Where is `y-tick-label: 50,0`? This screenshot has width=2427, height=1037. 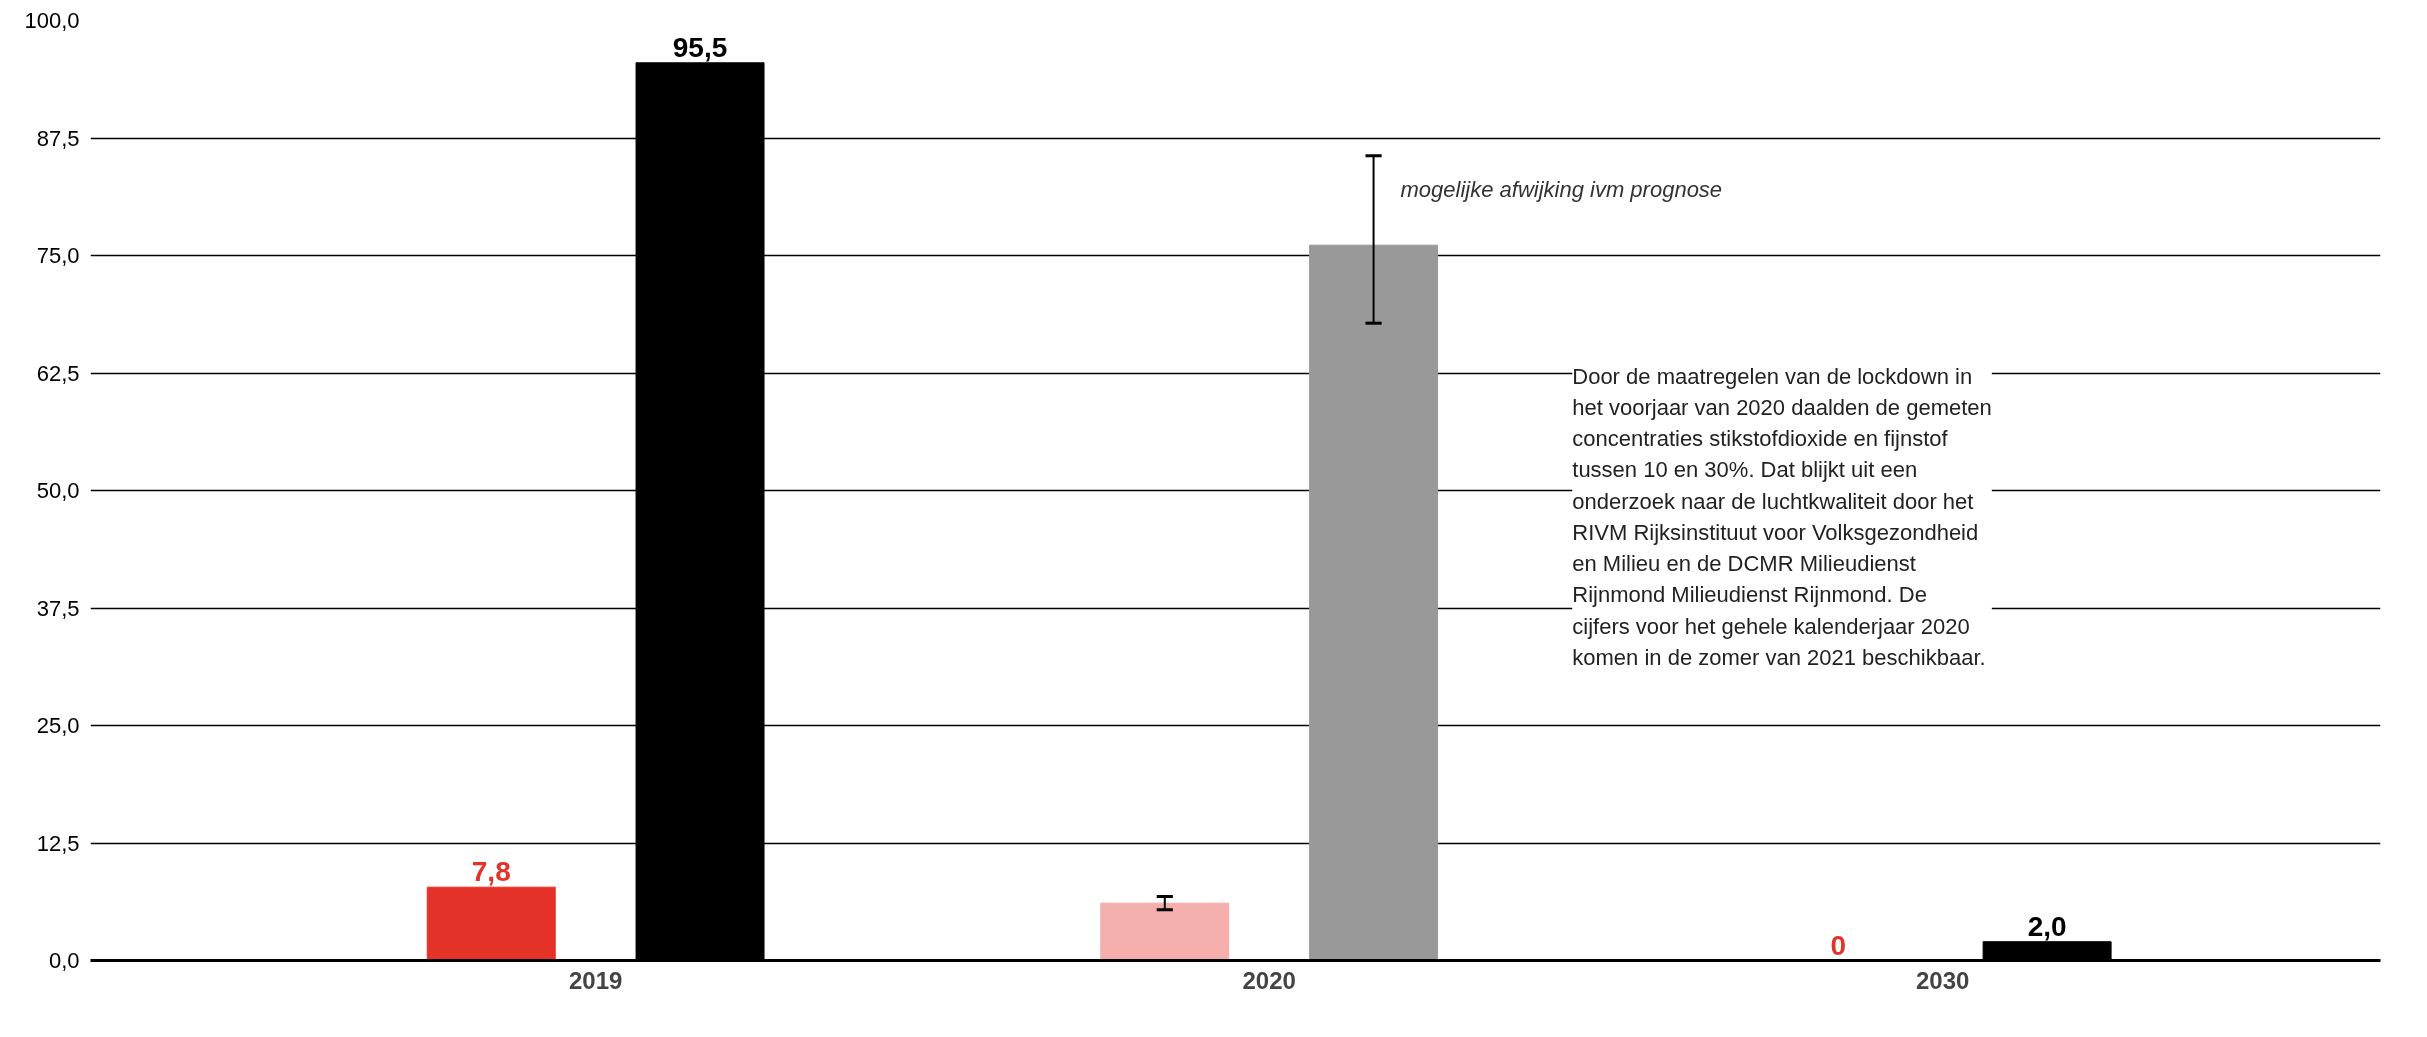 y-tick-label: 50,0 is located at coordinates (58, 490).